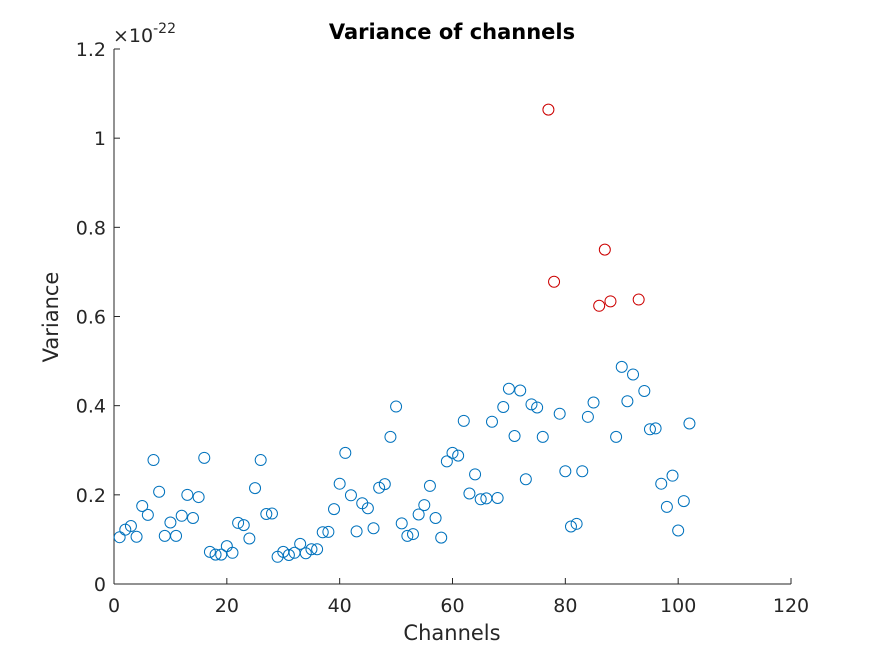 The image size is (875, 656). What do you see at coordinates (678, 606) in the screenshot?
I see `x-tick-label: 100` at bounding box center [678, 606].